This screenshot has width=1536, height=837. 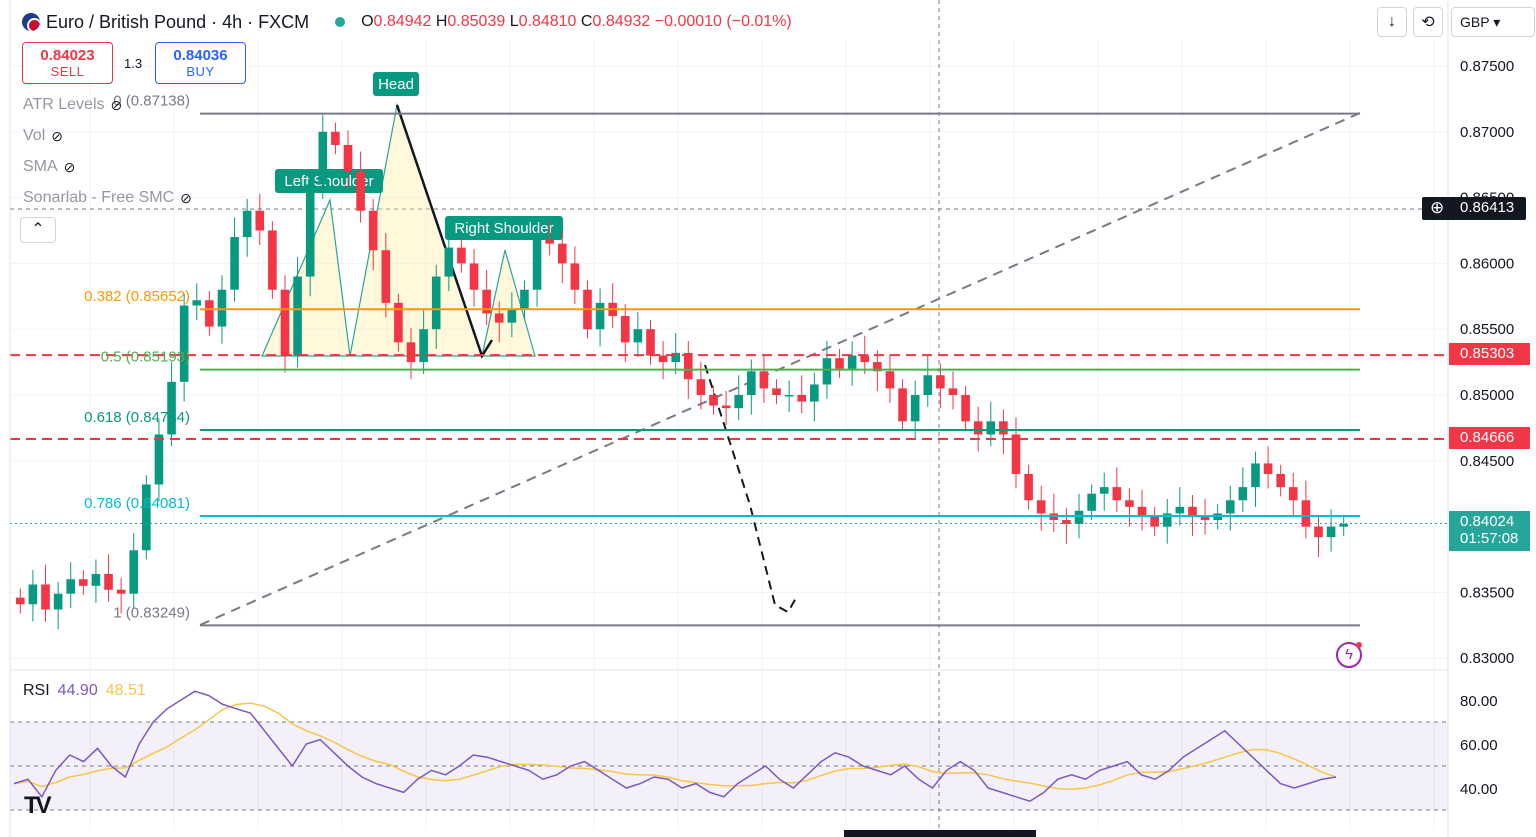 What do you see at coordinates (200, 71) in the screenshot?
I see `buy-label: BUY` at bounding box center [200, 71].